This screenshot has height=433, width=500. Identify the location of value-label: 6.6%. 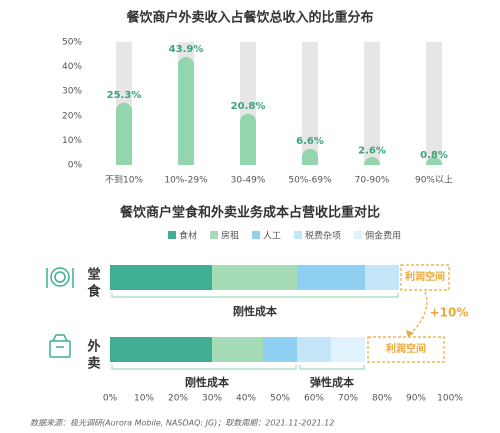
(310, 141).